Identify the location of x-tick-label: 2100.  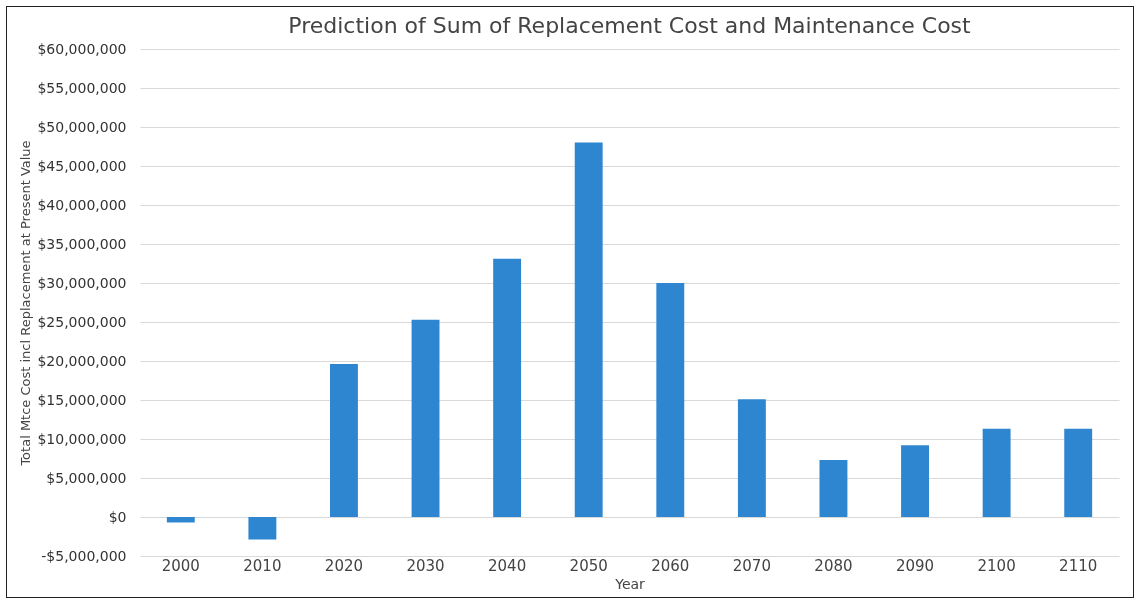
(996, 565).